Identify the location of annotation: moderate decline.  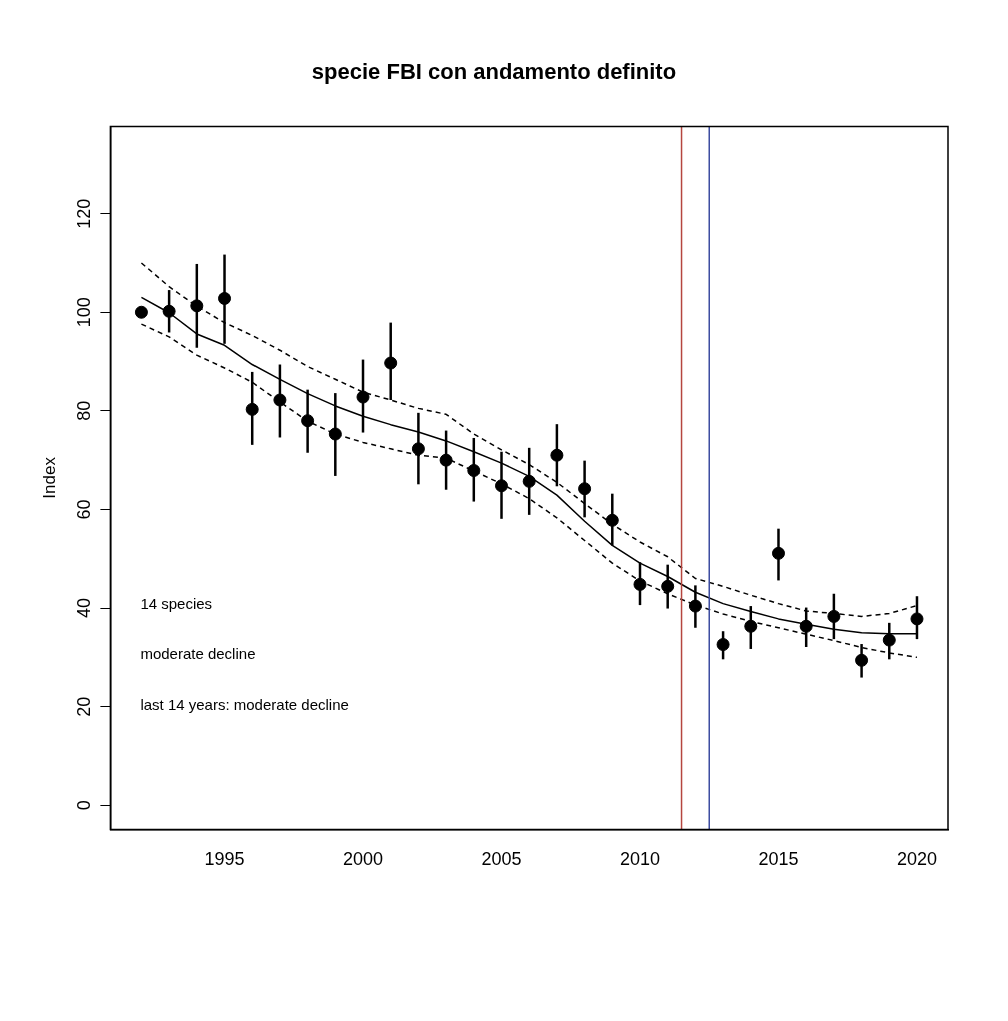
(198, 654).